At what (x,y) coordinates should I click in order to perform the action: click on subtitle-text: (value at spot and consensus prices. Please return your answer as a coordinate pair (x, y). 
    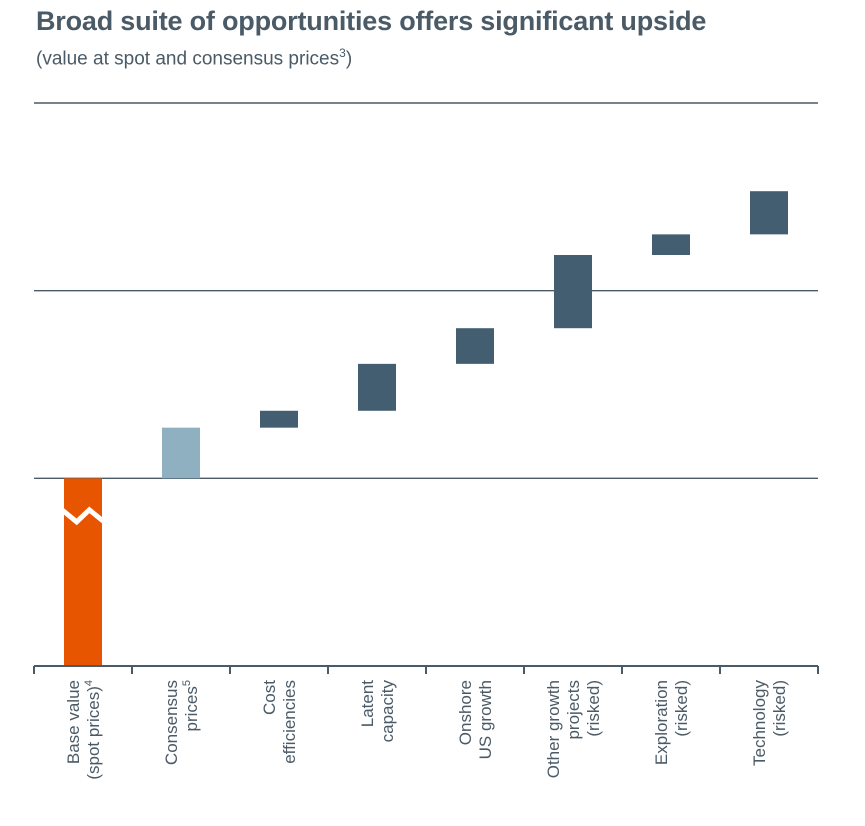
    Looking at the image, I should click on (188, 59).